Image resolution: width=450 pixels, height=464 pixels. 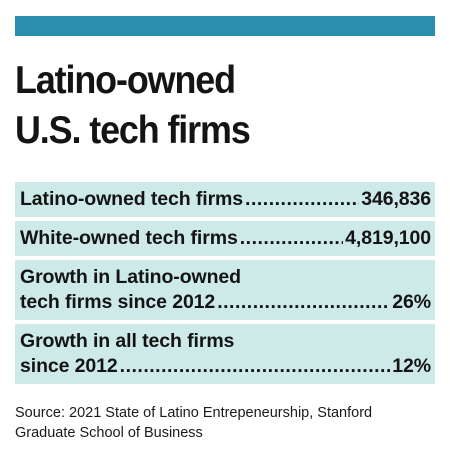 I want to click on row-label: White-owned tech firms, so click(x=129, y=238).